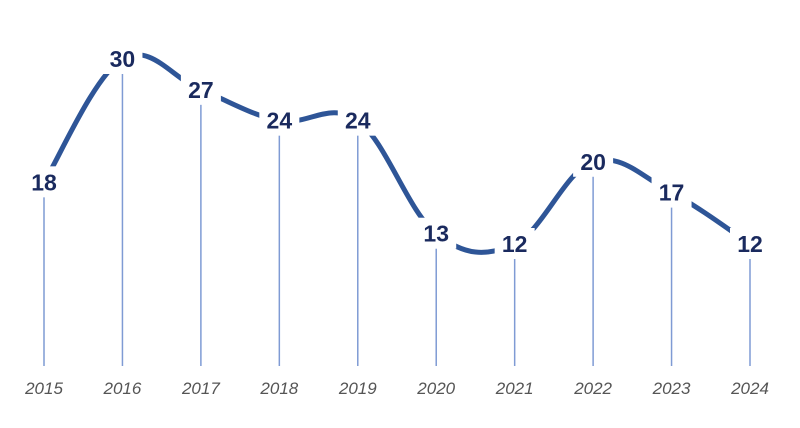  Describe the element at coordinates (278, 388) in the screenshot. I see `x-tick-label-2018: 2018` at that location.